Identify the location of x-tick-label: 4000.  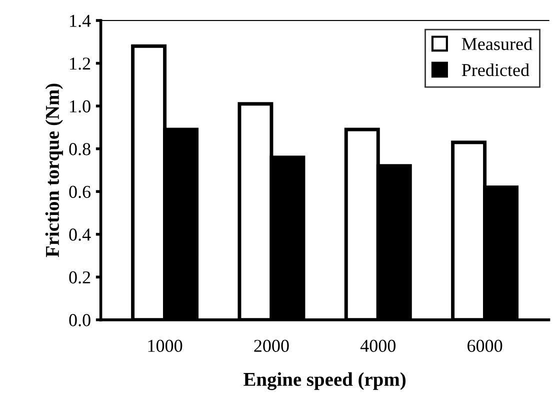
(378, 346).